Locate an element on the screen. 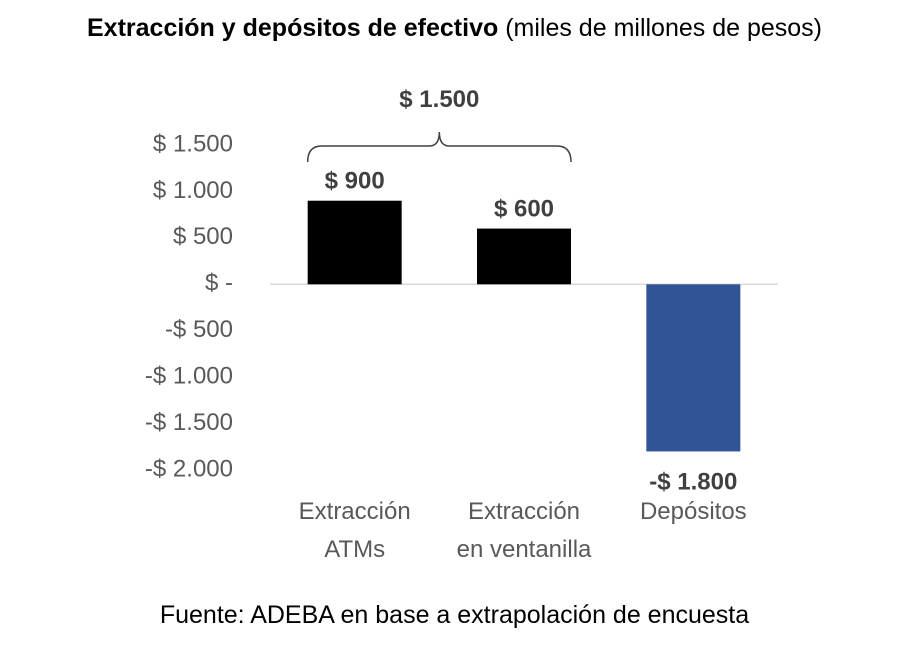  sum-brace-annotation: $ 1.500 is located at coordinates (439, 124).